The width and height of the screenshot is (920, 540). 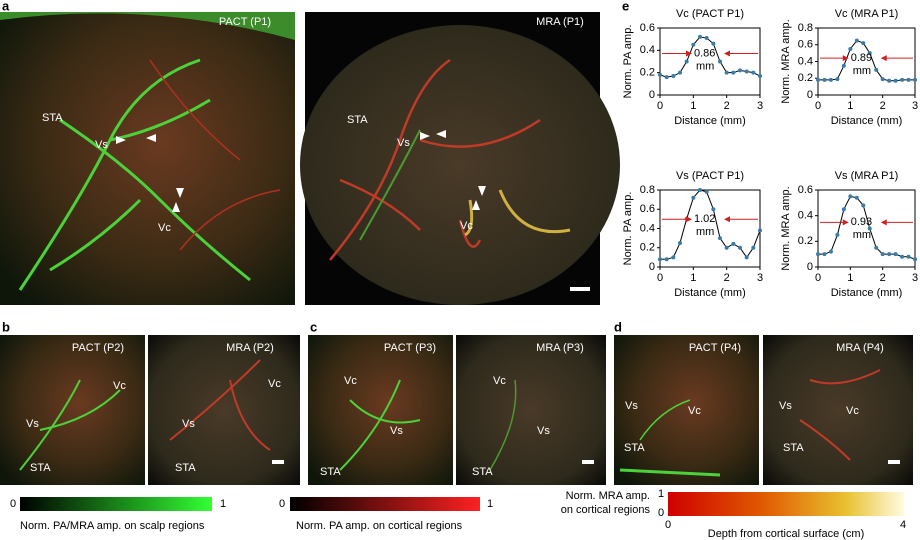 What do you see at coordinates (693, 278) in the screenshot?
I see `x-tick-label: 1` at bounding box center [693, 278].